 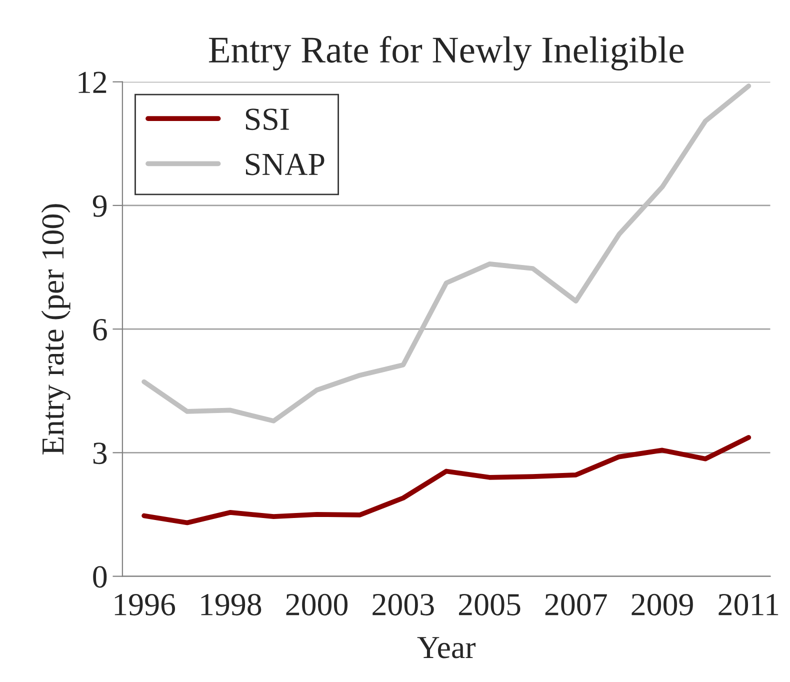 I want to click on x-tick-label: 2011, so click(x=748, y=605).